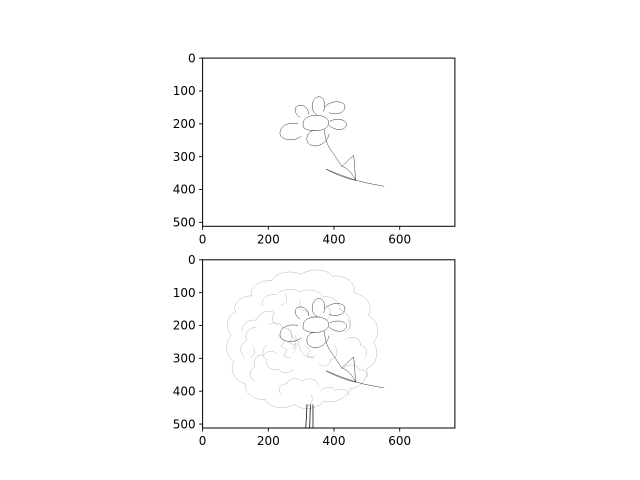 The width and height of the screenshot is (640, 480). Describe the element at coordinates (329, 344) in the screenshot. I see `panel-bottom-frame` at that location.